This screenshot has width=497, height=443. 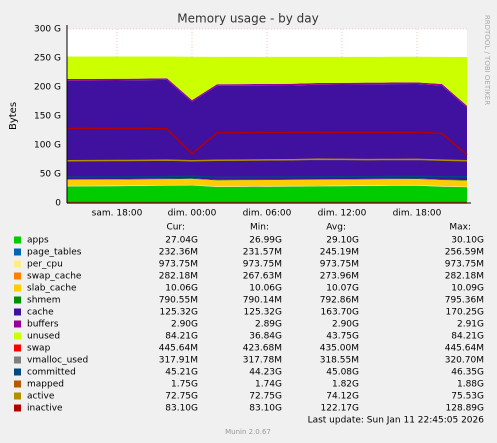 I want to click on legend-stat: 128.89G, so click(x=465, y=409).